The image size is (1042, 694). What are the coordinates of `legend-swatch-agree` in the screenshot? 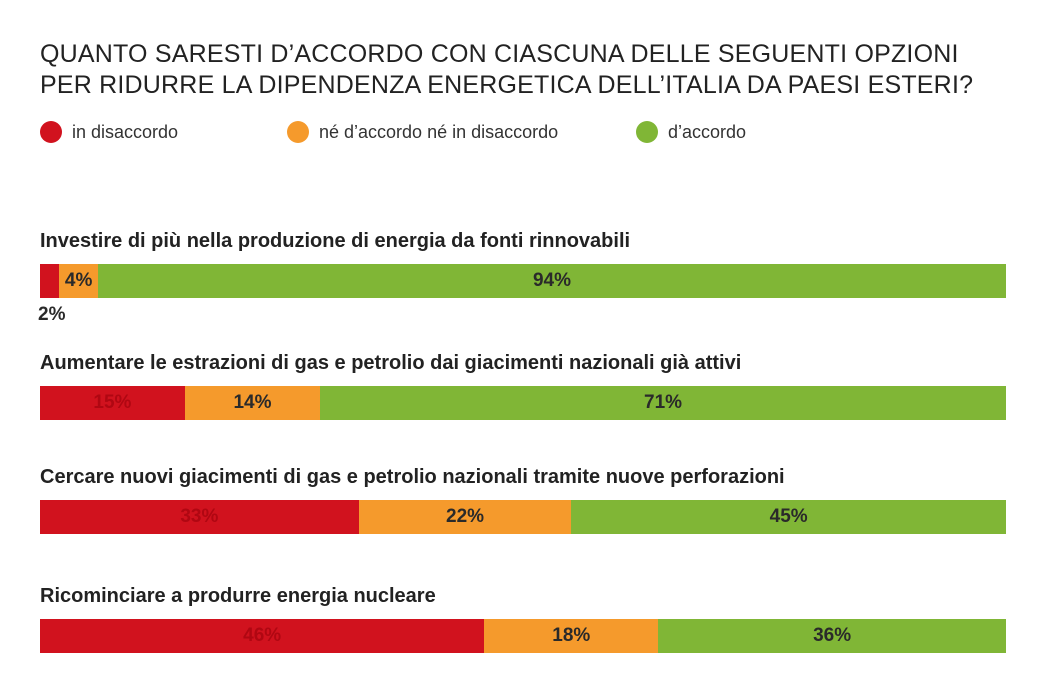 It's located at (647, 132).